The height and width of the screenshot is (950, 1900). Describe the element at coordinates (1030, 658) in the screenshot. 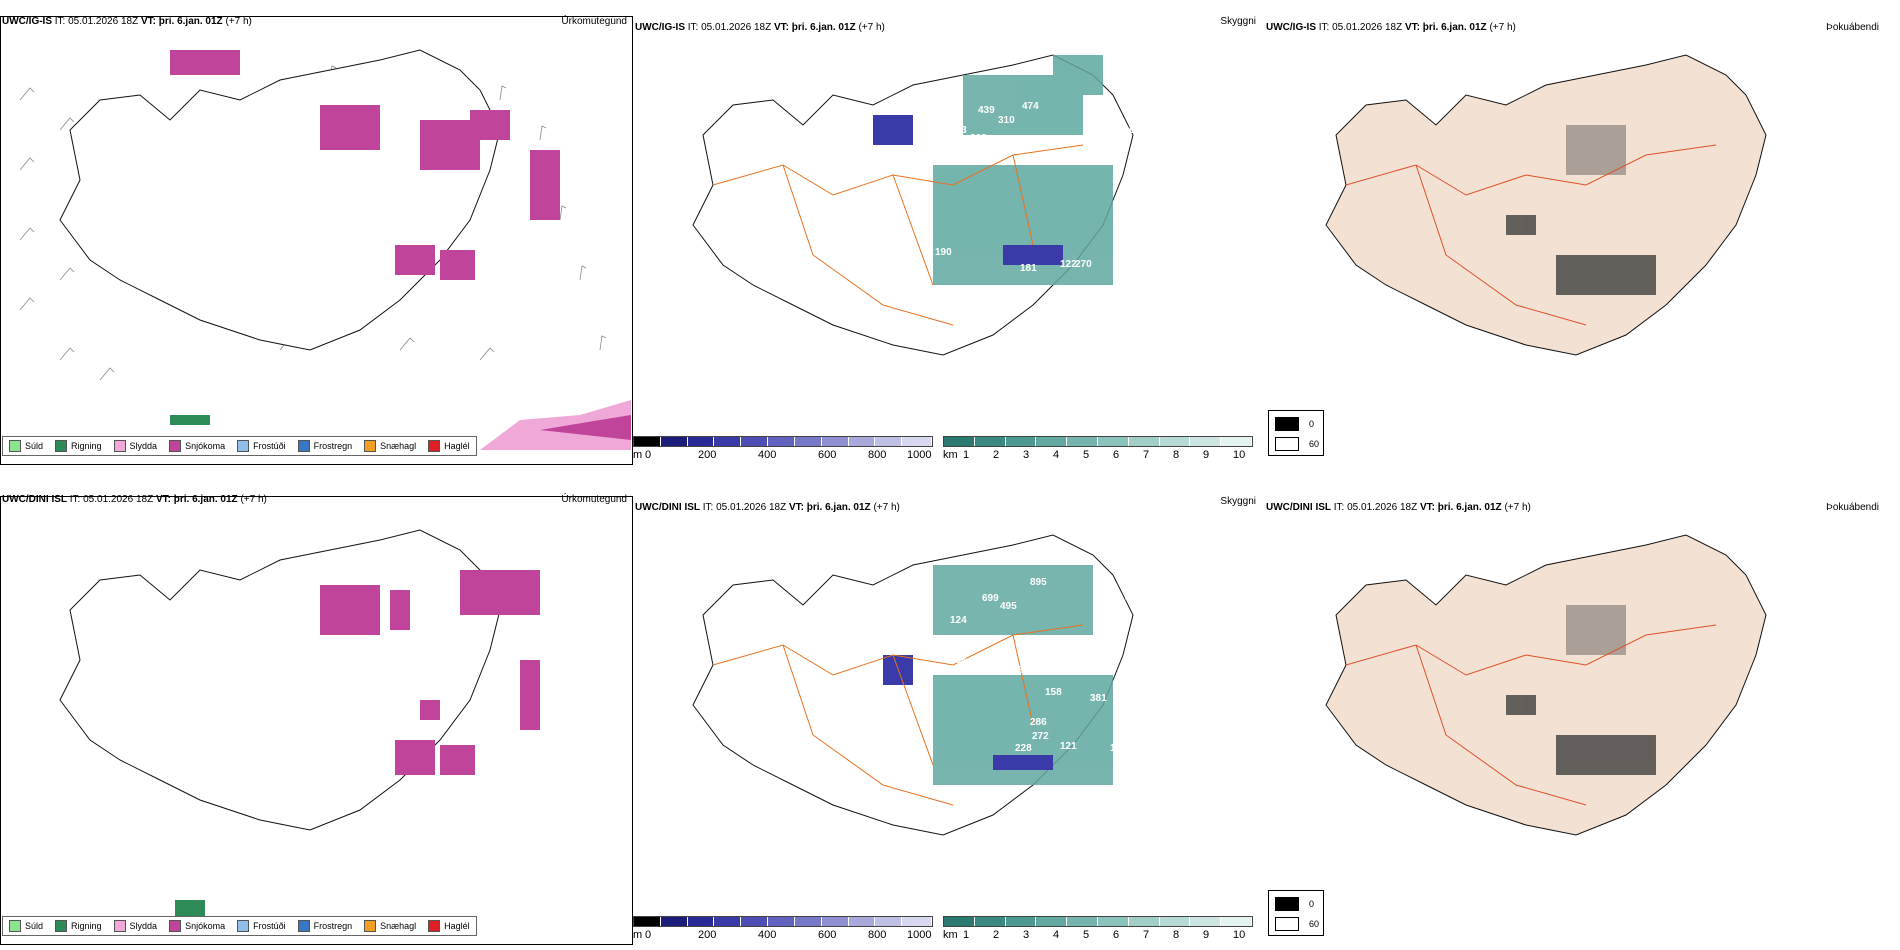

I see `cloud-label: 487` at that location.